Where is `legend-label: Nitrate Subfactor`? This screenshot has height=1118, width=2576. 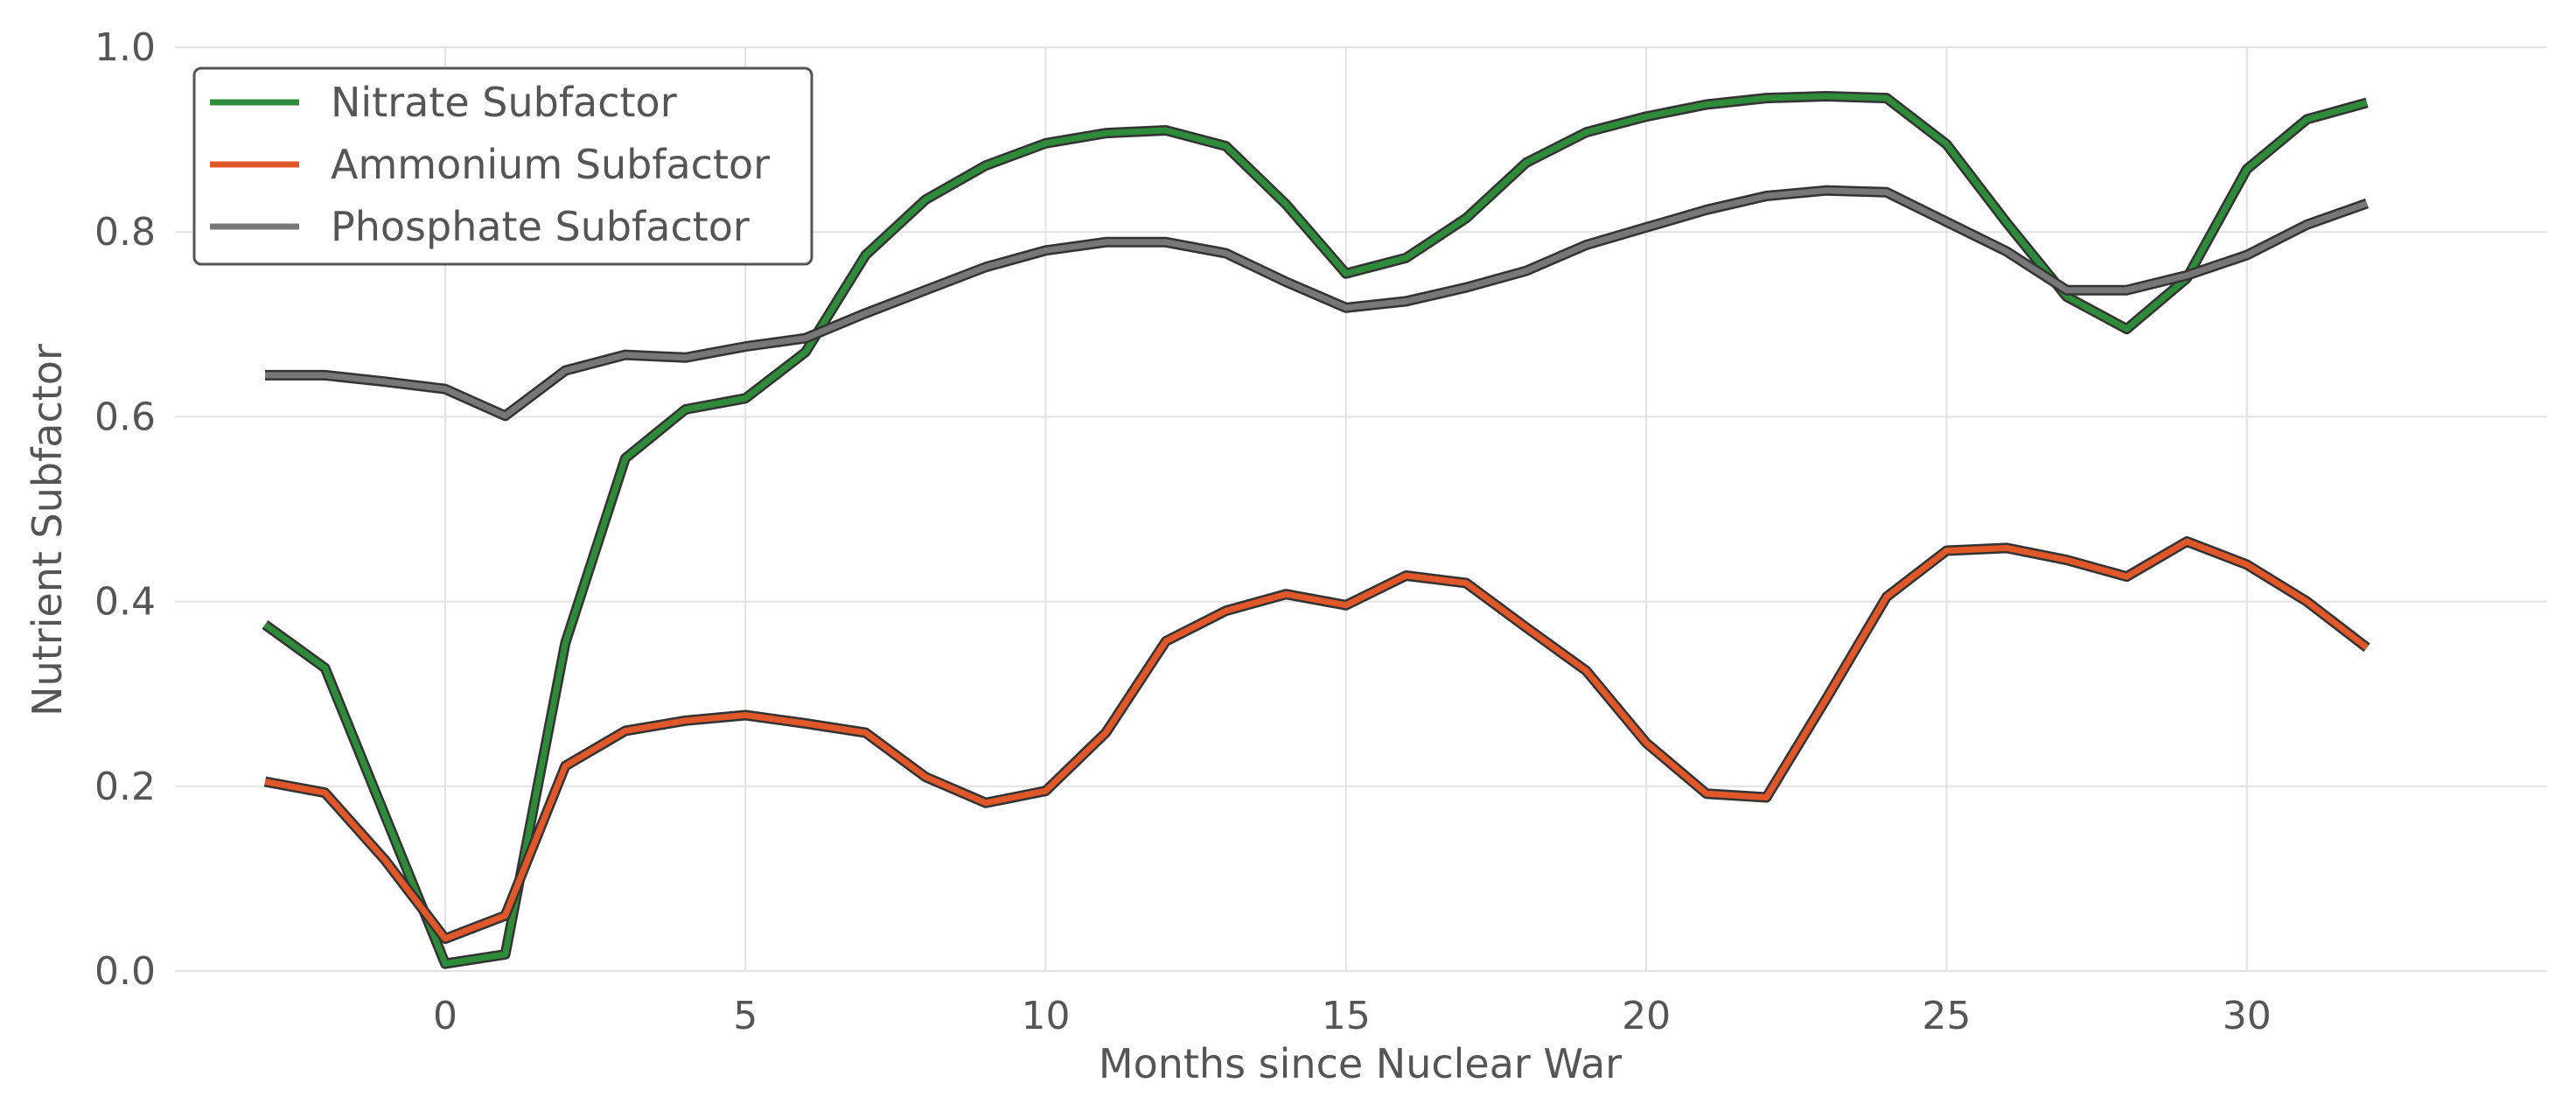 legend-label: Nitrate Subfactor is located at coordinates (504, 102).